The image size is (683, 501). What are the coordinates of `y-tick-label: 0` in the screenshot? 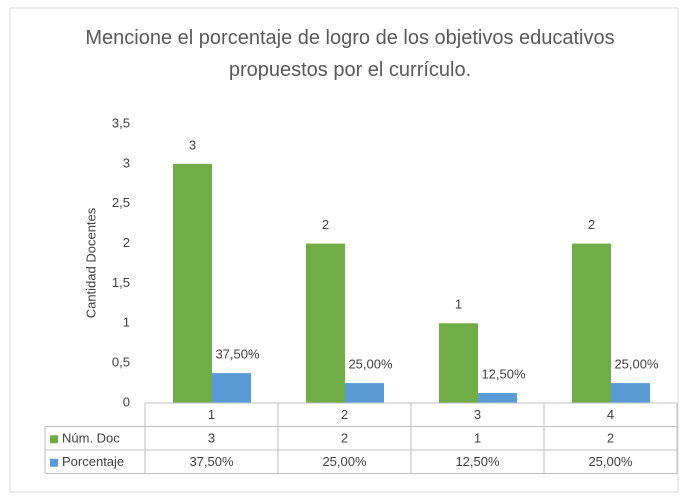 It's located at (126, 401).